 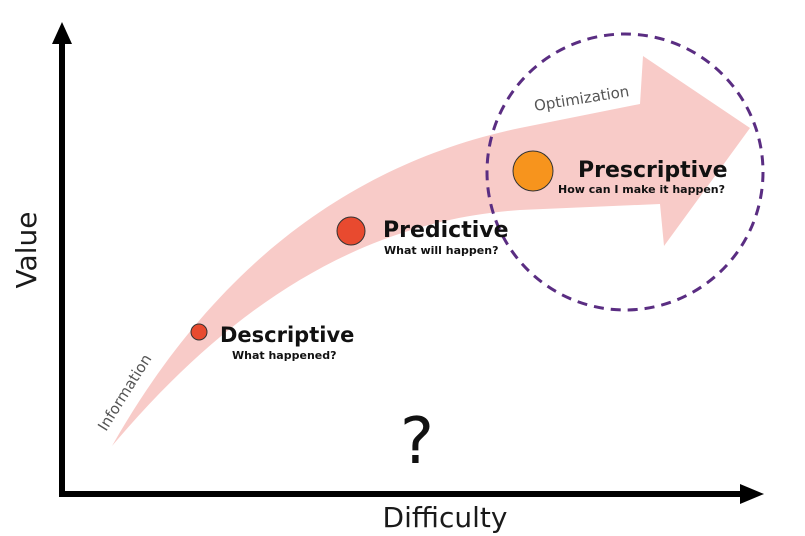 What do you see at coordinates (284, 355) in the screenshot?
I see `stage-question-descriptive: What happened?` at bounding box center [284, 355].